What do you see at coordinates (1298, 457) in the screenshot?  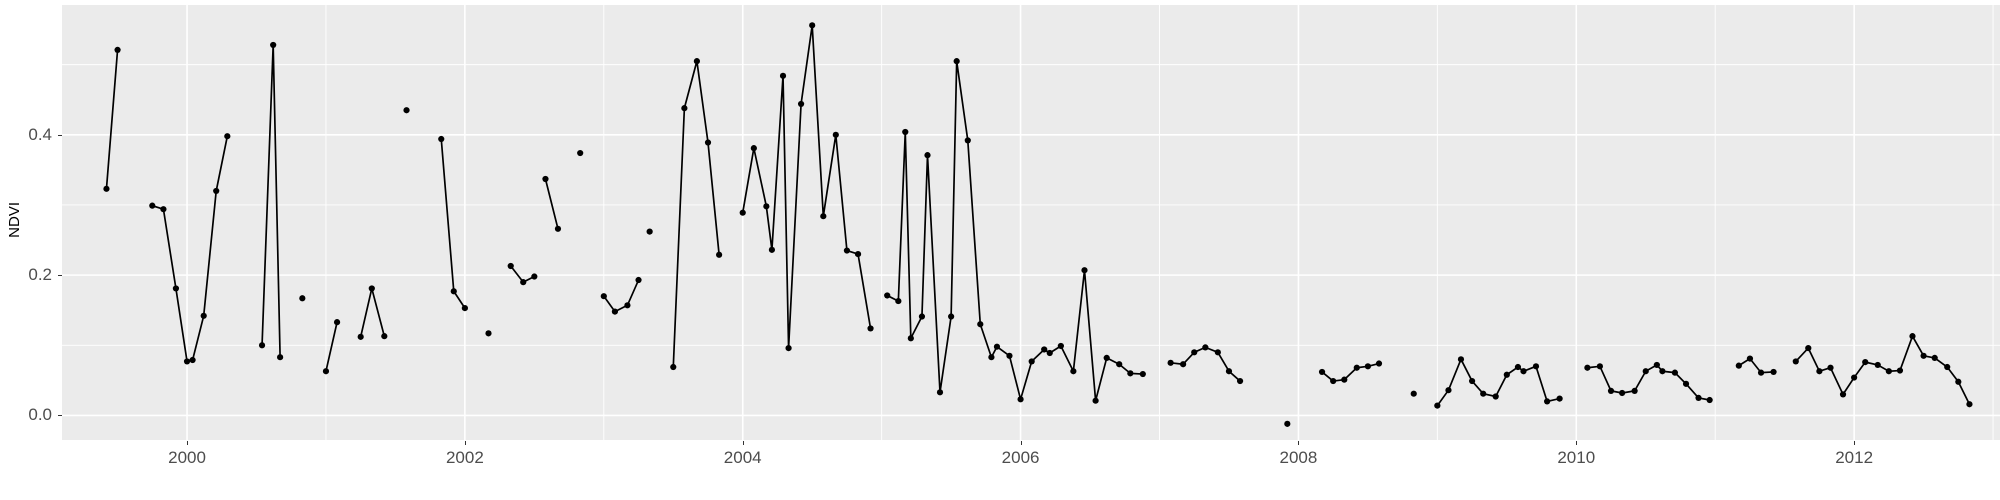 I see `x-axis-tick-label: 2008` at bounding box center [1298, 457].